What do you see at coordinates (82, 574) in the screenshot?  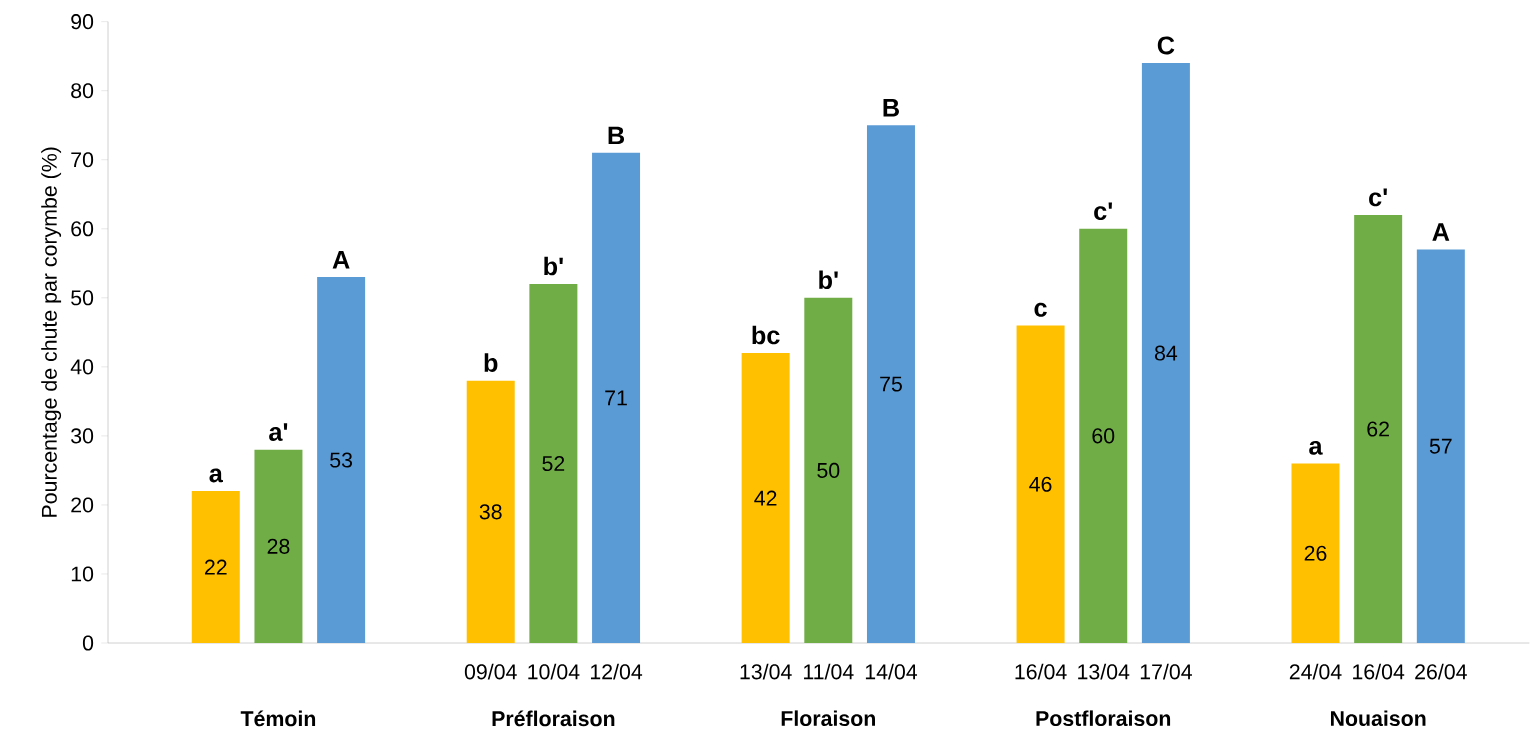 I see `y-tick-label: 10` at bounding box center [82, 574].